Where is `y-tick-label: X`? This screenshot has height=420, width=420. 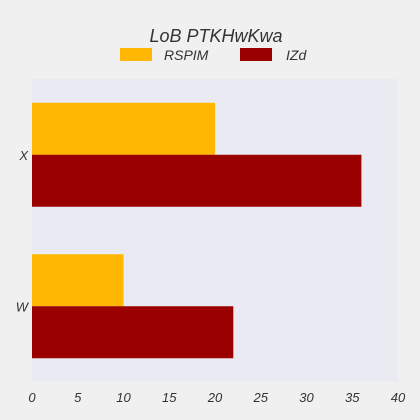
y-tick-label: X is located at coordinates (23, 155).